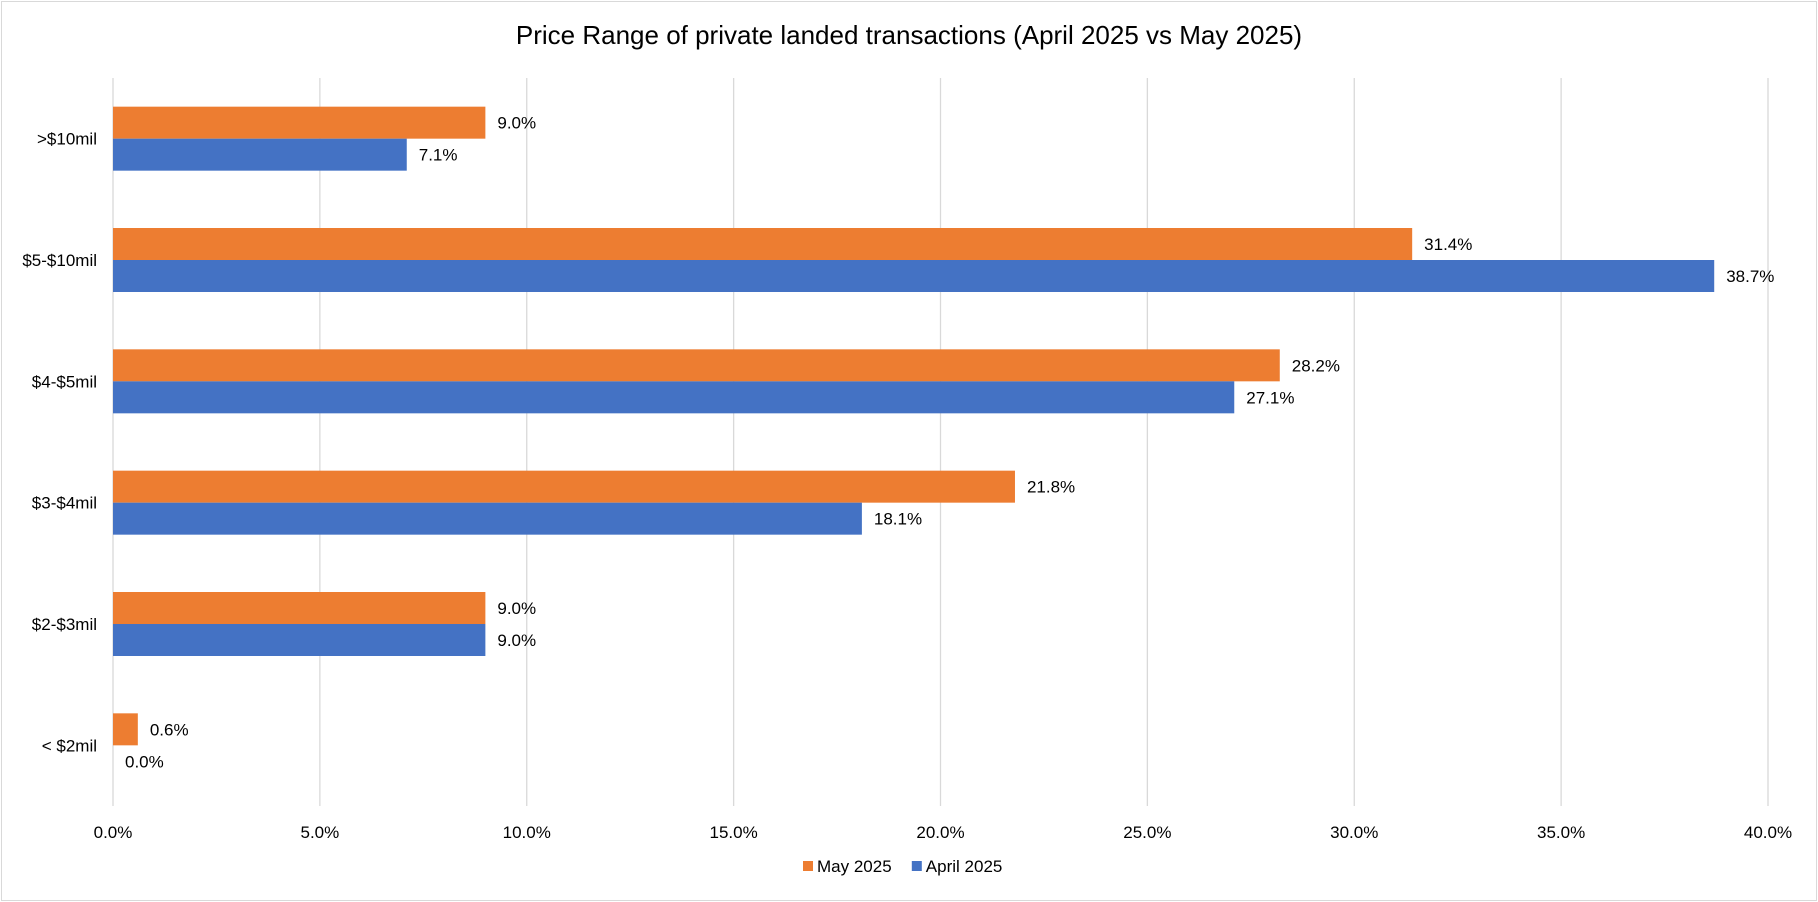  I want to click on y-category-label: $5-$10mil, so click(59, 260).